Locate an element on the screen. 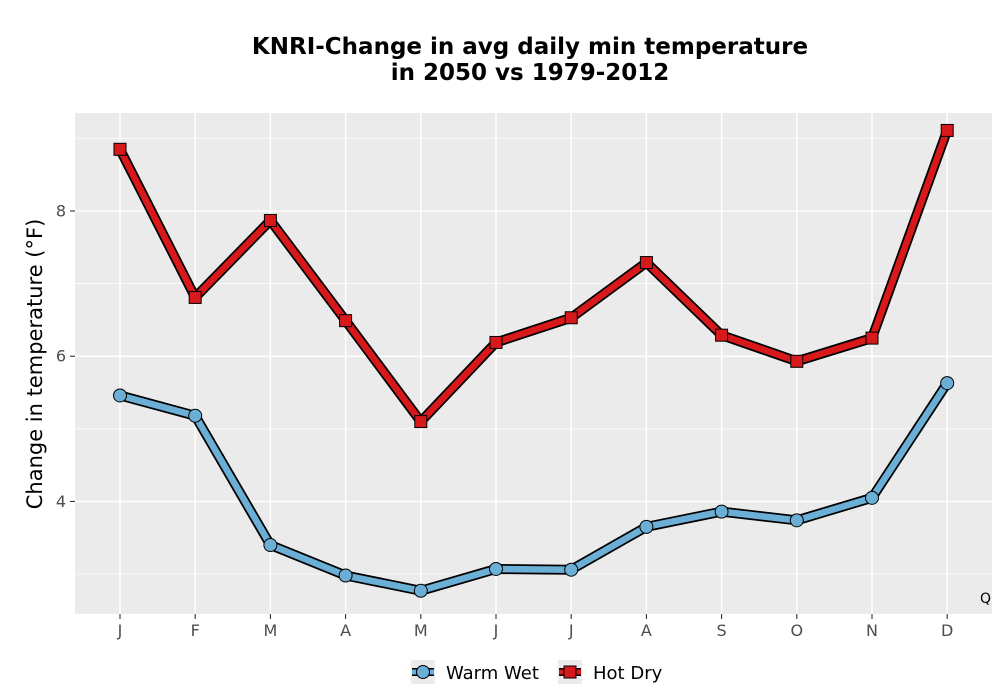 The height and width of the screenshot is (700, 1000). x-tick-label: S is located at coordinates (722, 630).